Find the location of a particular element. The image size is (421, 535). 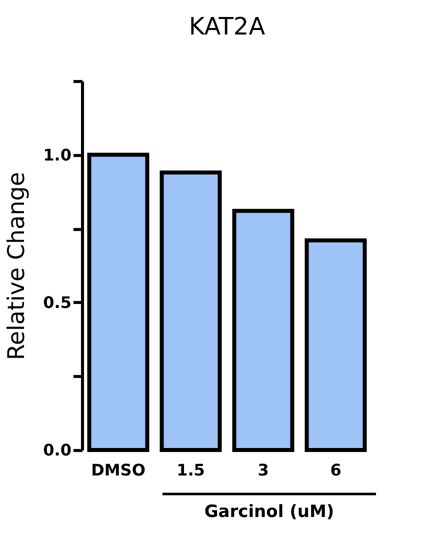

x-tick-label: 3 is located at coordinates (263, 470).